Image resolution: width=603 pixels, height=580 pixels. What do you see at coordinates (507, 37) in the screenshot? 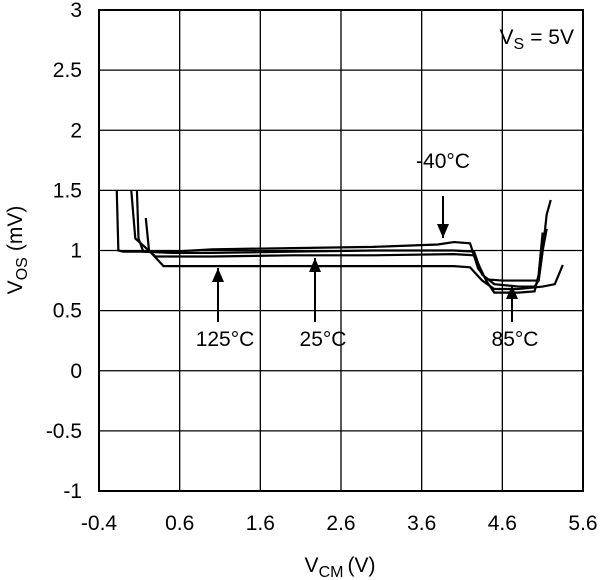
I see `annotation-main: V` at bounding box center [507, 37].